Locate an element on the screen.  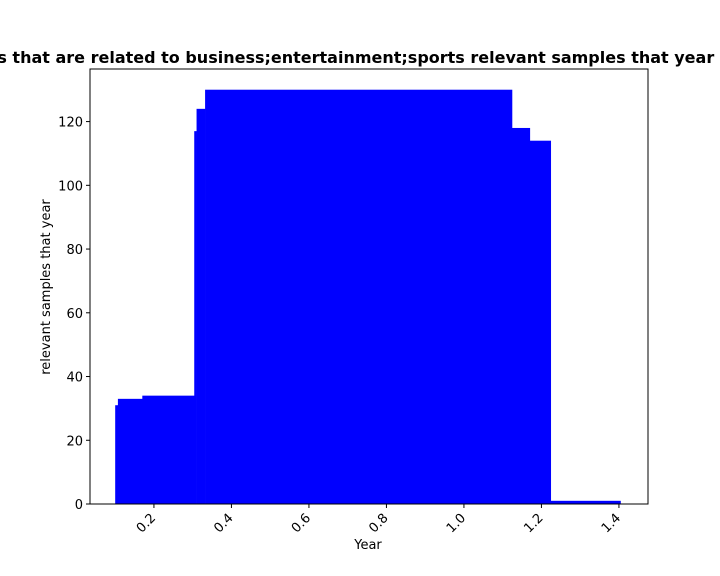
y-tick-label: 80 is located at coordinates (74, 250).